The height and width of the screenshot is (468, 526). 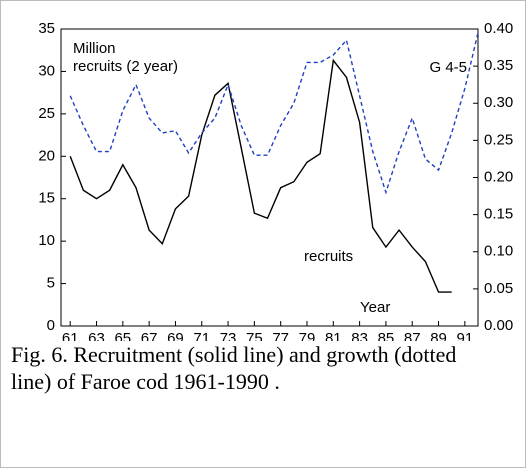 I want to click on x-tick-label: 83, so click(x=359, y=335).